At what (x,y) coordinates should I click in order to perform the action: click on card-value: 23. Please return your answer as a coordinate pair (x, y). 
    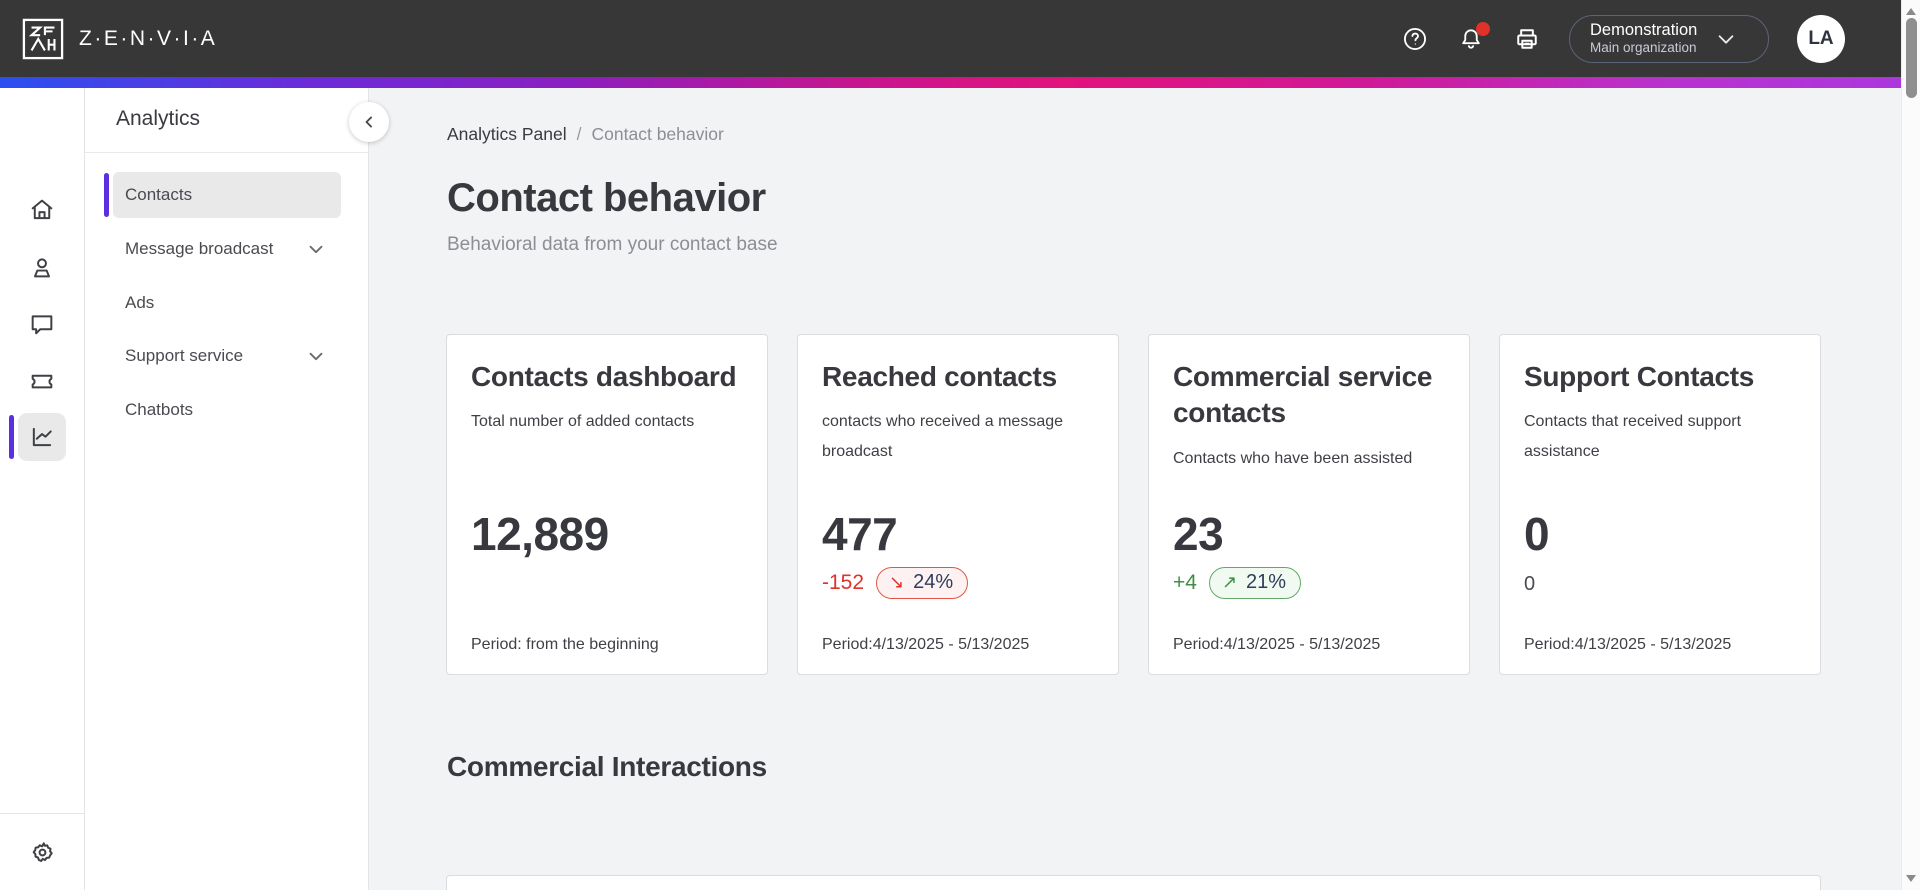
    Looking at the image, I should click on (1198, 534).